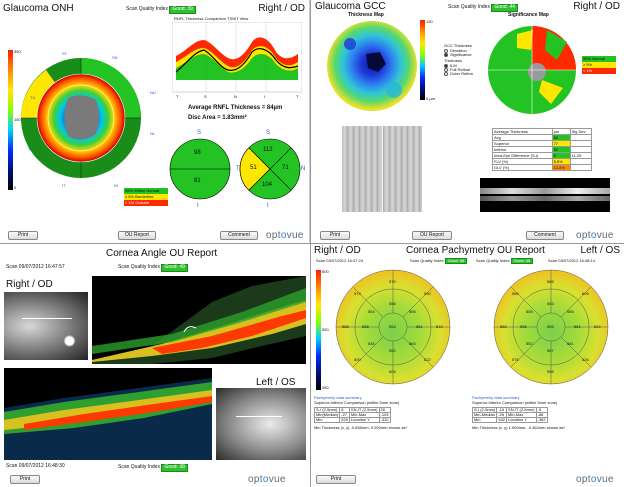 The image size is (624, 487). Describe the element at coordinates (146, 197) in the screenshot. I see `legend-borderline: ≥ 5% Borderline` at that location.